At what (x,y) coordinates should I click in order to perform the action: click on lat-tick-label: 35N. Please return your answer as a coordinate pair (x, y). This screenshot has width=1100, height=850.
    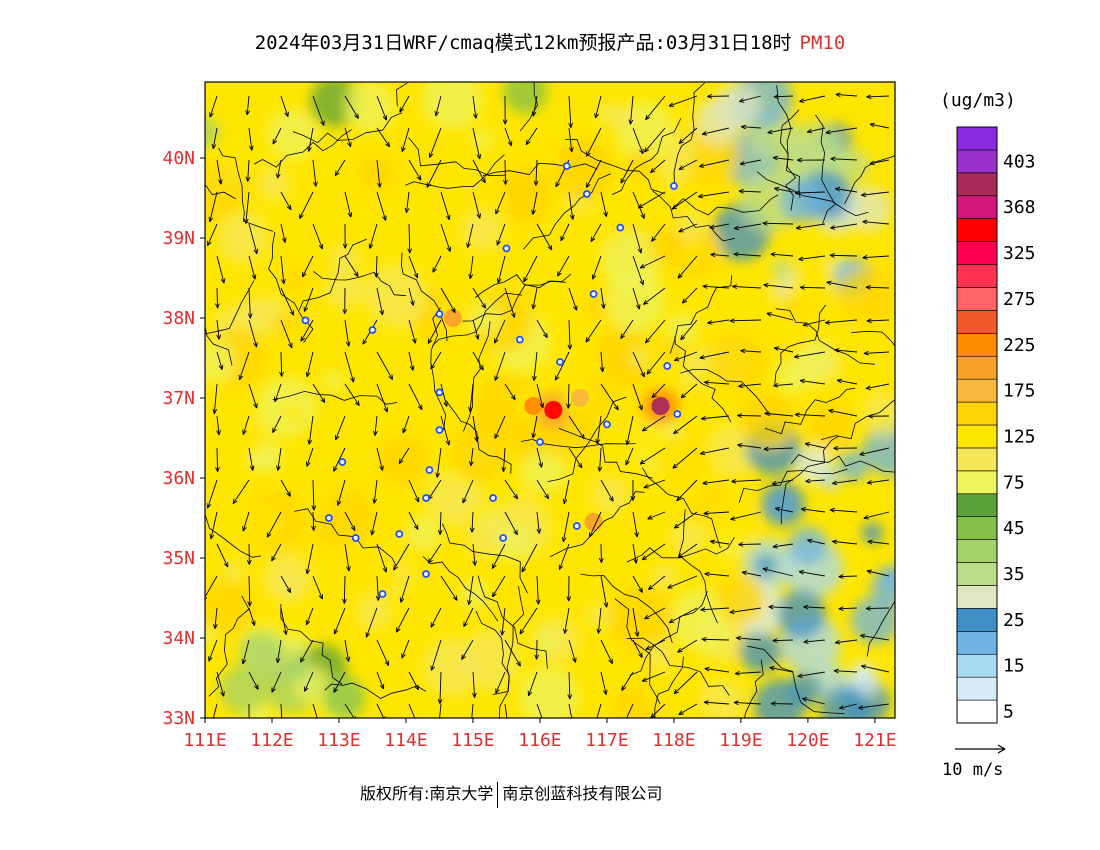
    Looking at the image, I should click on (178, 558).